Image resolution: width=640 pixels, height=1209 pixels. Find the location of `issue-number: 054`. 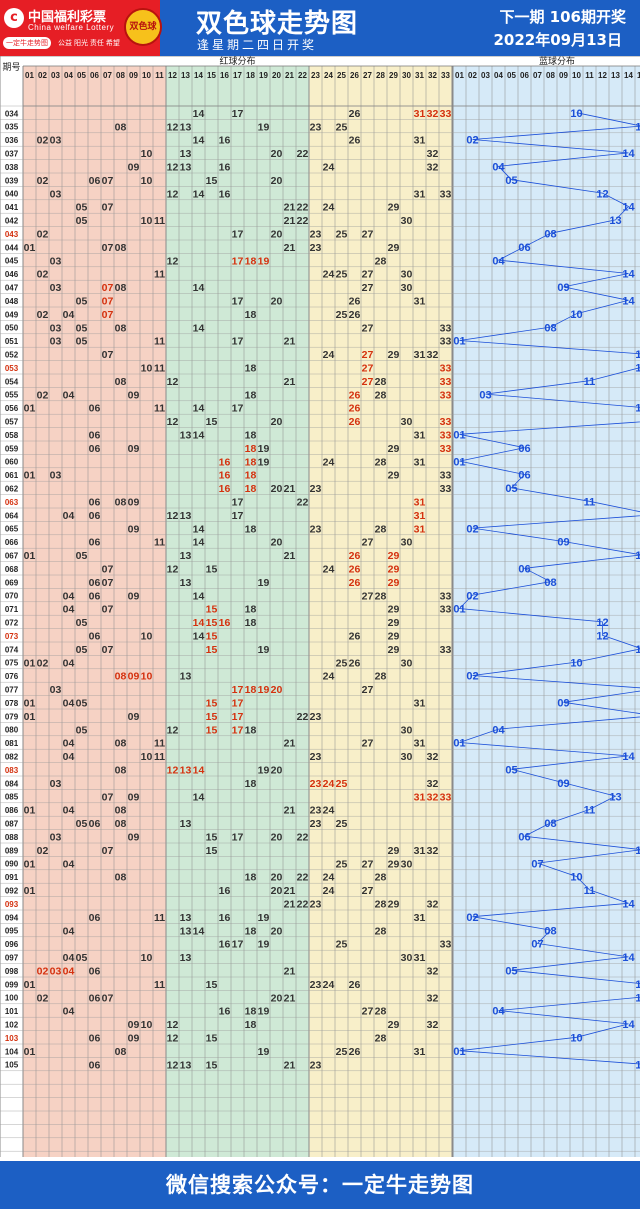

issue-number: 054 is located at coordinates (12, 381).